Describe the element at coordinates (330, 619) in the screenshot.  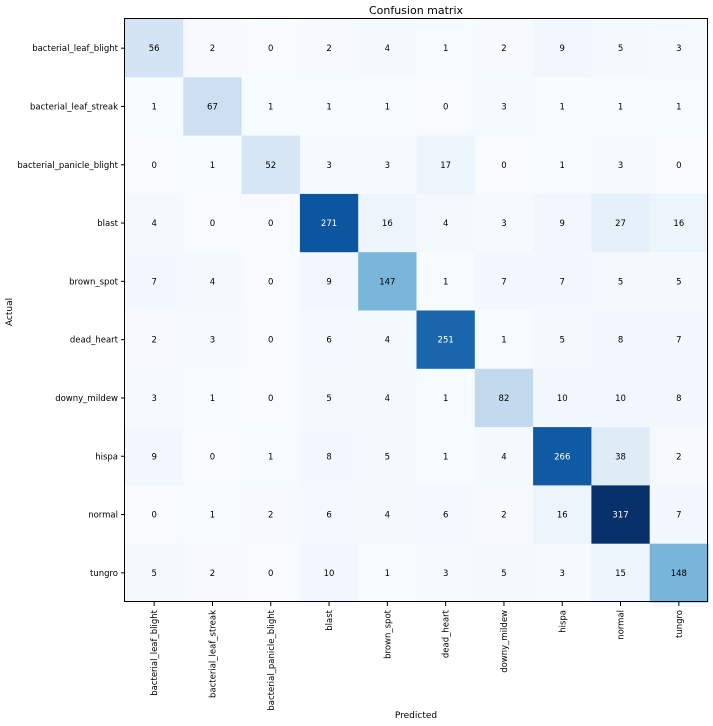
I see `x-tick-label-blast: blast` at that location.